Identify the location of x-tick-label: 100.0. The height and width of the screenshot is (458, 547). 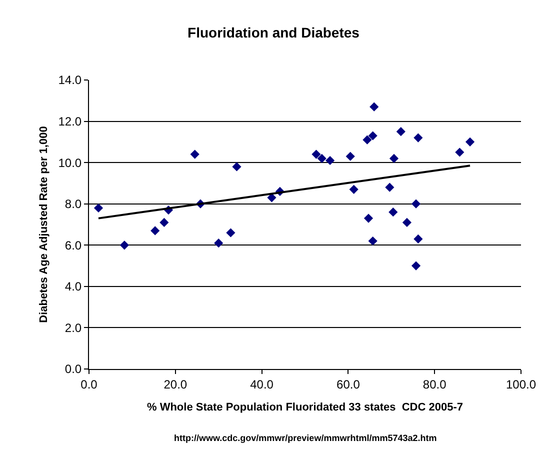
(521, 384).